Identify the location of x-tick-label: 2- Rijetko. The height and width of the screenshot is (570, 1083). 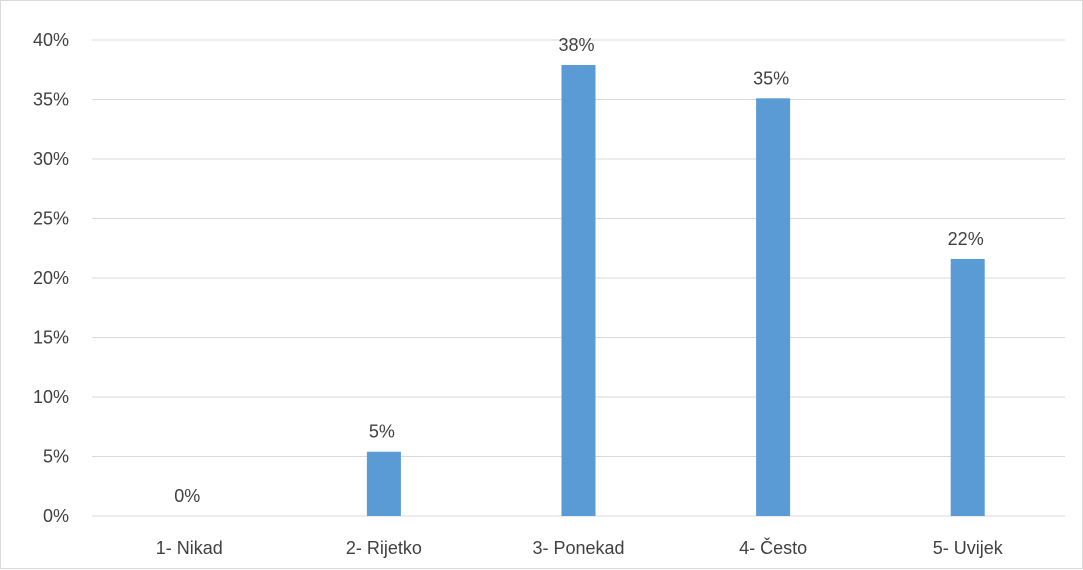
(384, 548).